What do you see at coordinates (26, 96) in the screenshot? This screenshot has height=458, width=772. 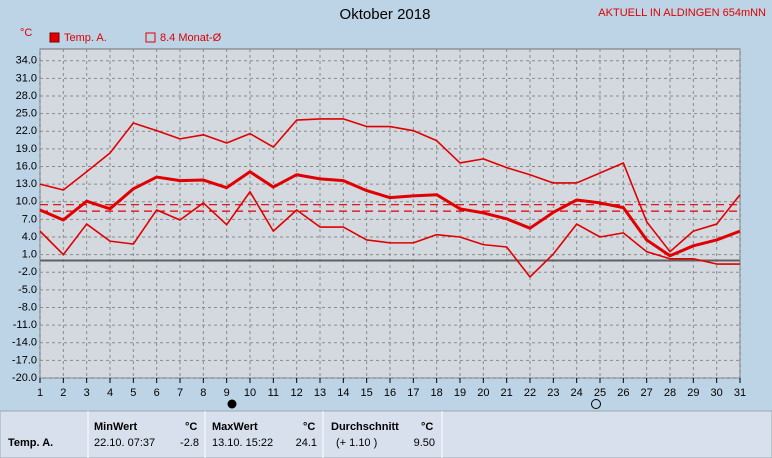 I see `y-tick-label: 28.0` at bounding box center [26, 96].